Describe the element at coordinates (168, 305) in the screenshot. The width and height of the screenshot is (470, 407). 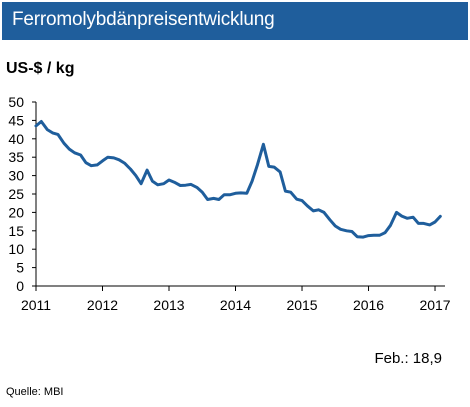
I see `x-tick-label: 2013` at that location.